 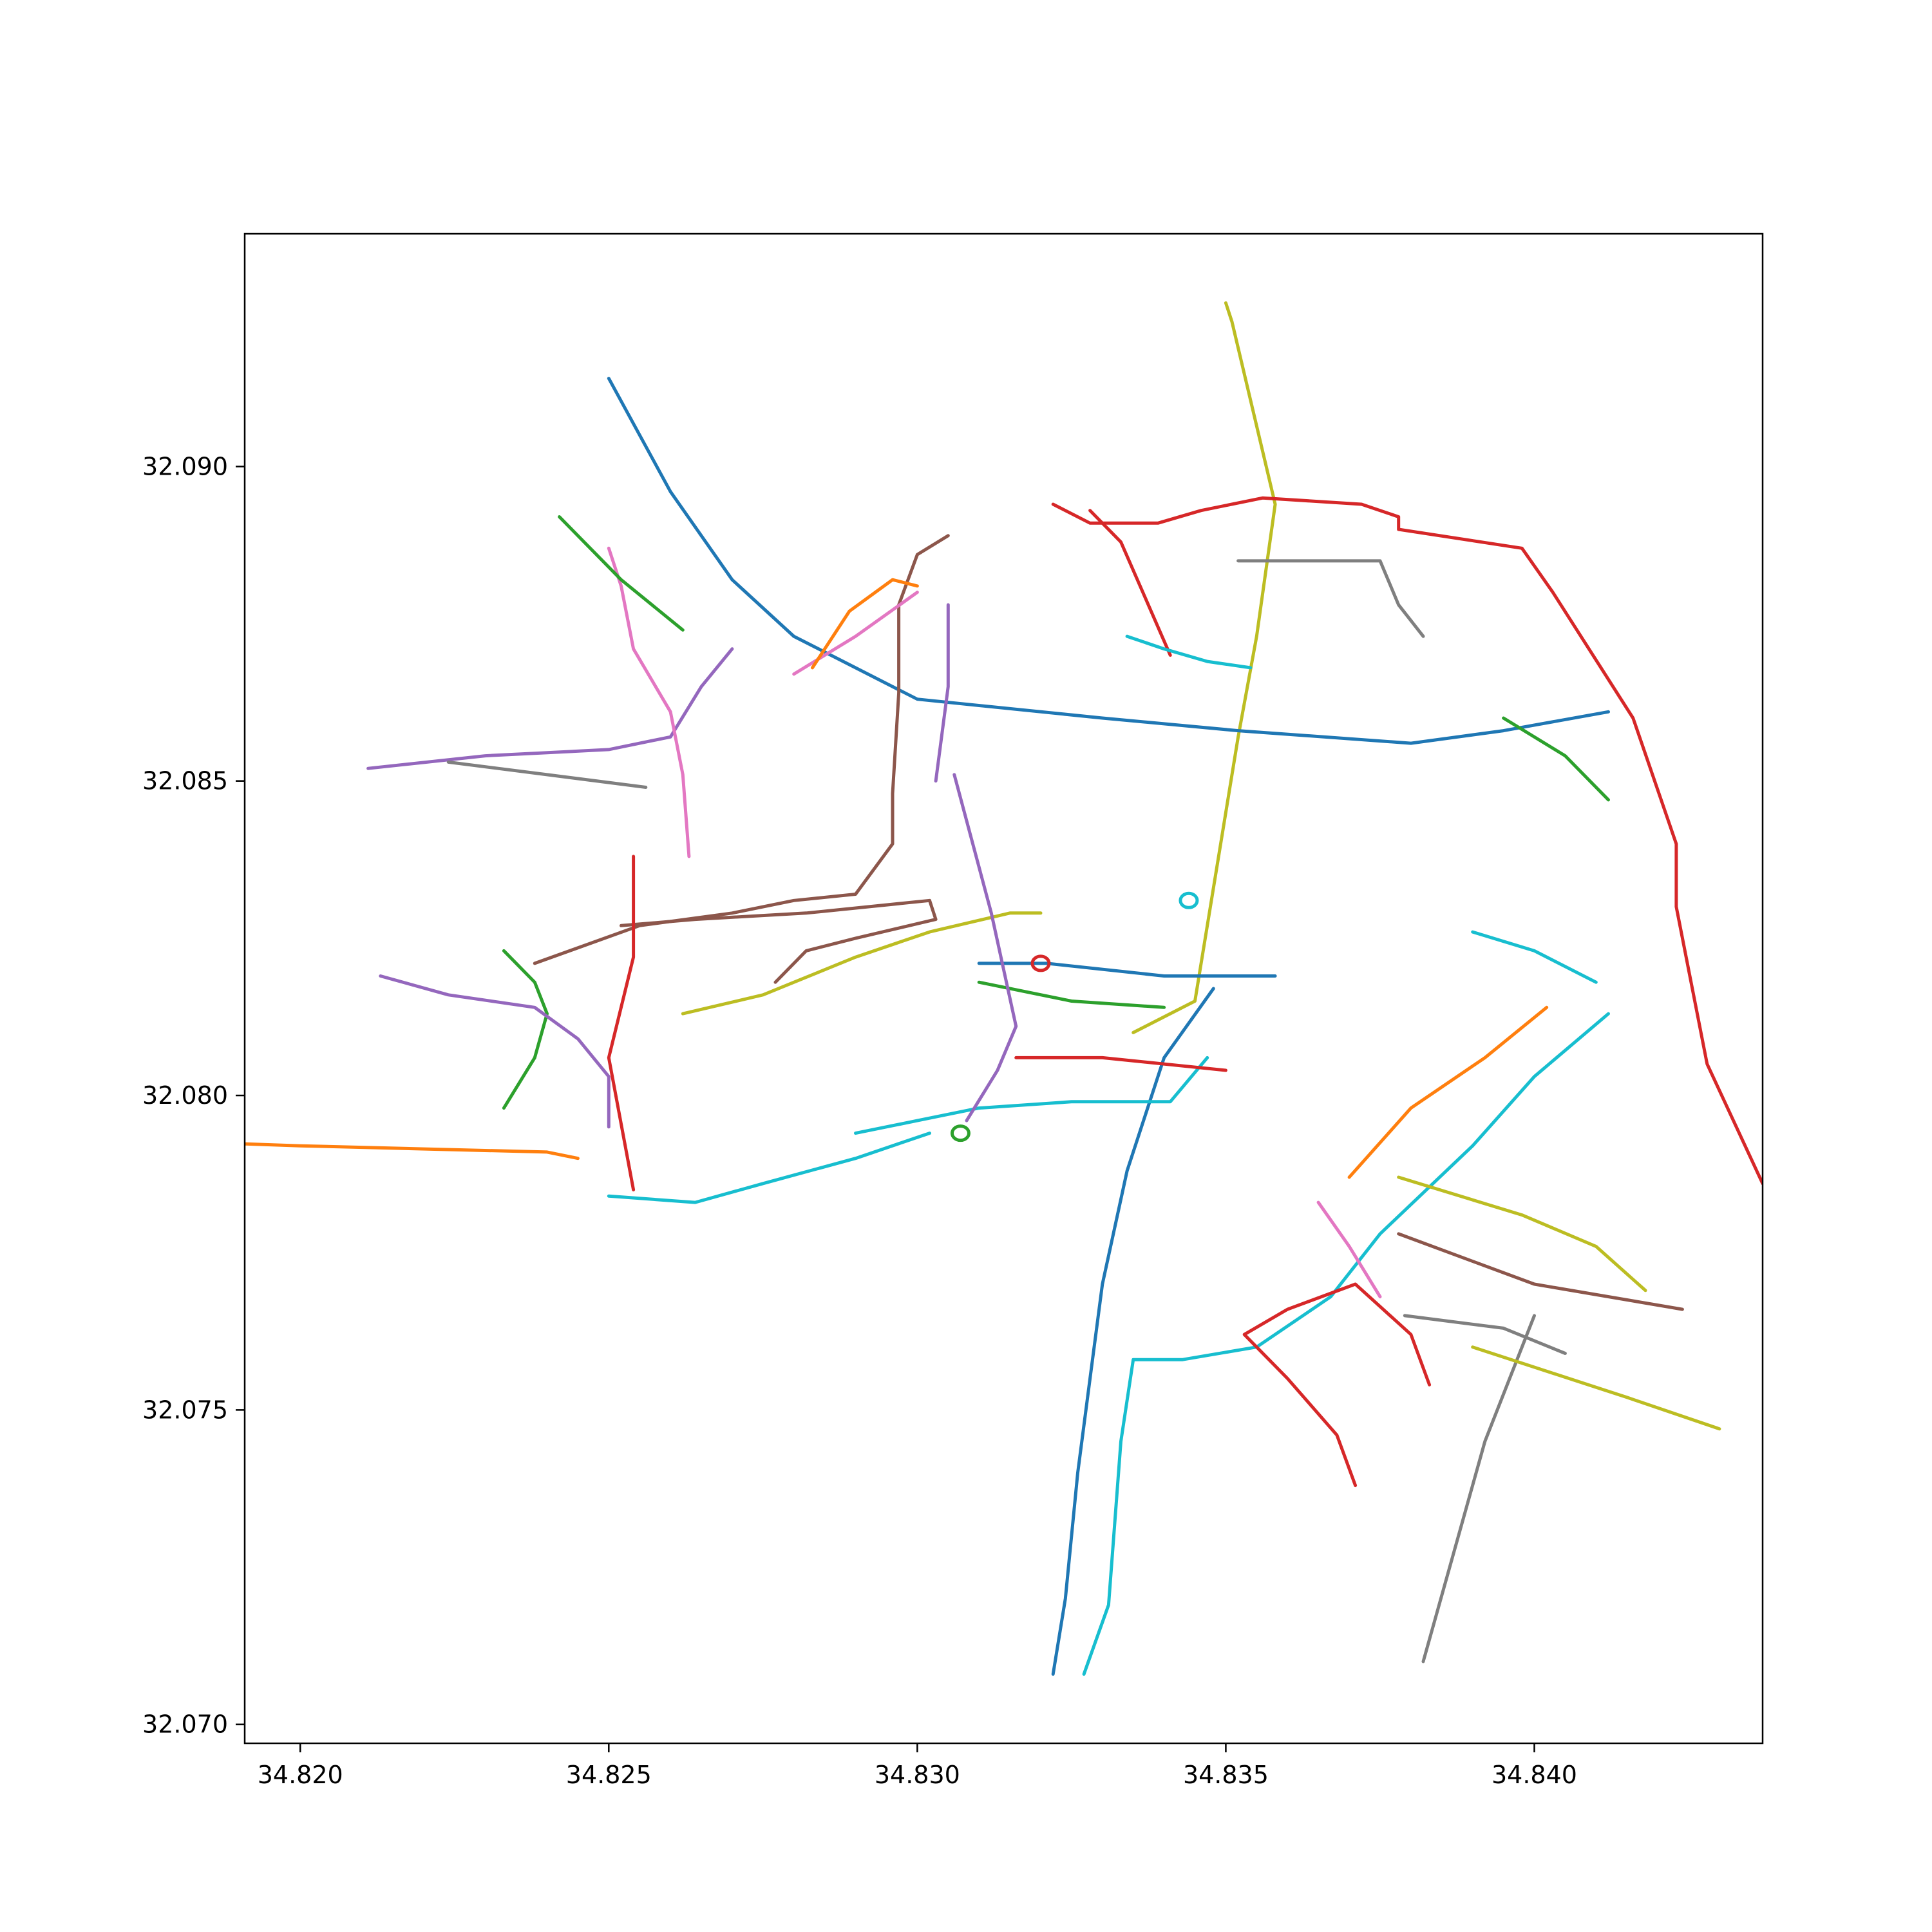 What do you see at coordinates (609, 1775) in the screenshot?
I see `x-tick-label: 34.825` at bounding box center [609, 1775].